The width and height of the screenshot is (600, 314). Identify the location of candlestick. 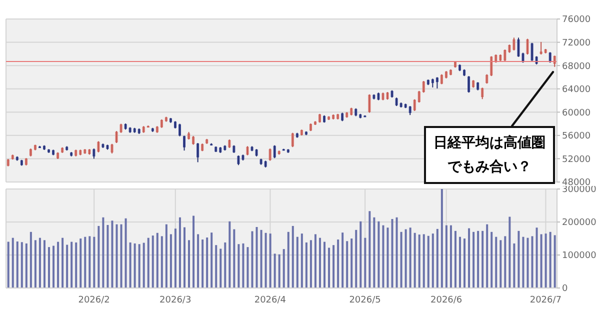
(541, 48).